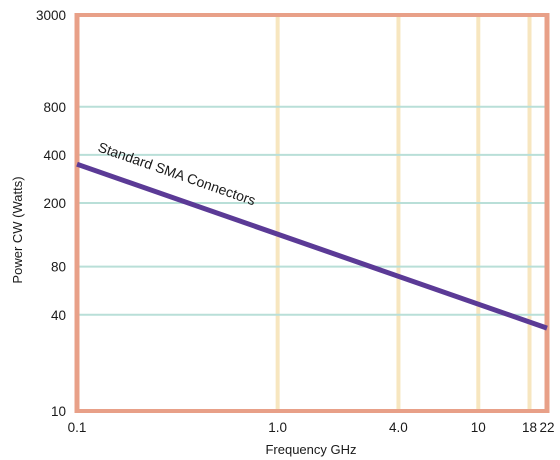  I want to click on x-axis-title: Frequency GHz, so click(310, 449).